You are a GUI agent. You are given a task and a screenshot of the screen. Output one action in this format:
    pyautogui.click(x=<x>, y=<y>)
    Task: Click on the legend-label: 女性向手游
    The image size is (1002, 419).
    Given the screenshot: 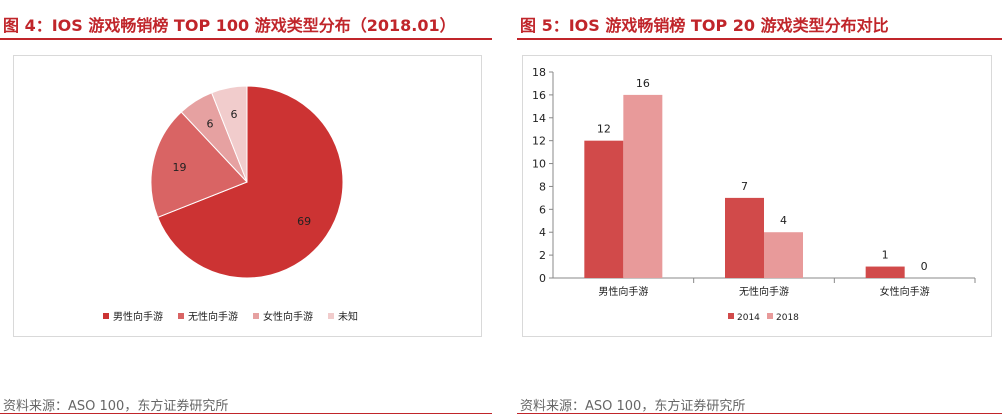 What is the action you would take?
    pyautogui.click(x=288, y=316)
    